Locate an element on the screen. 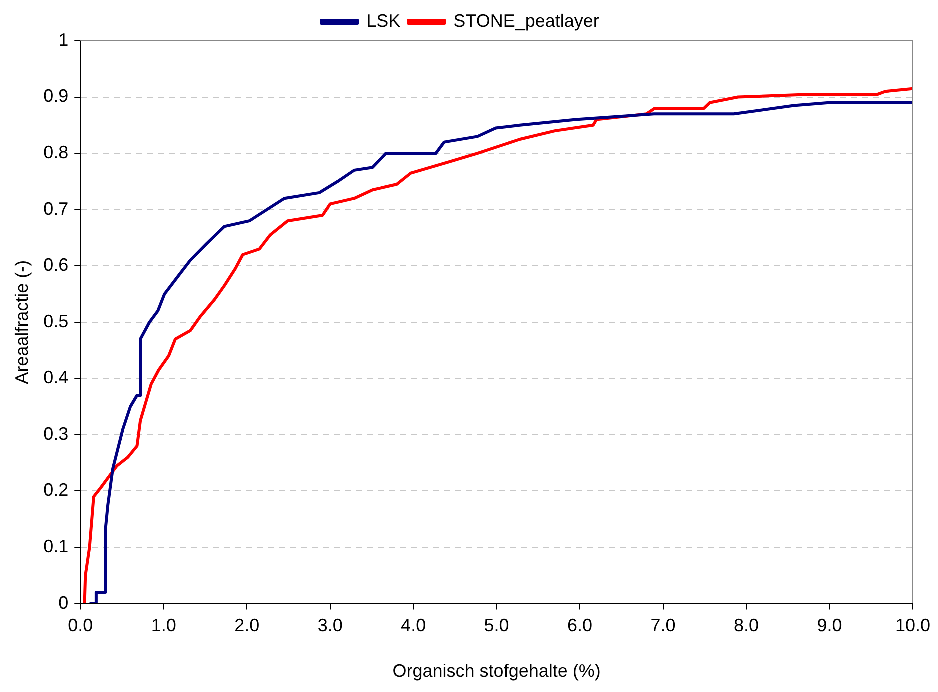  y-tick-label: 0.9 is located at coordinates (56, 96).